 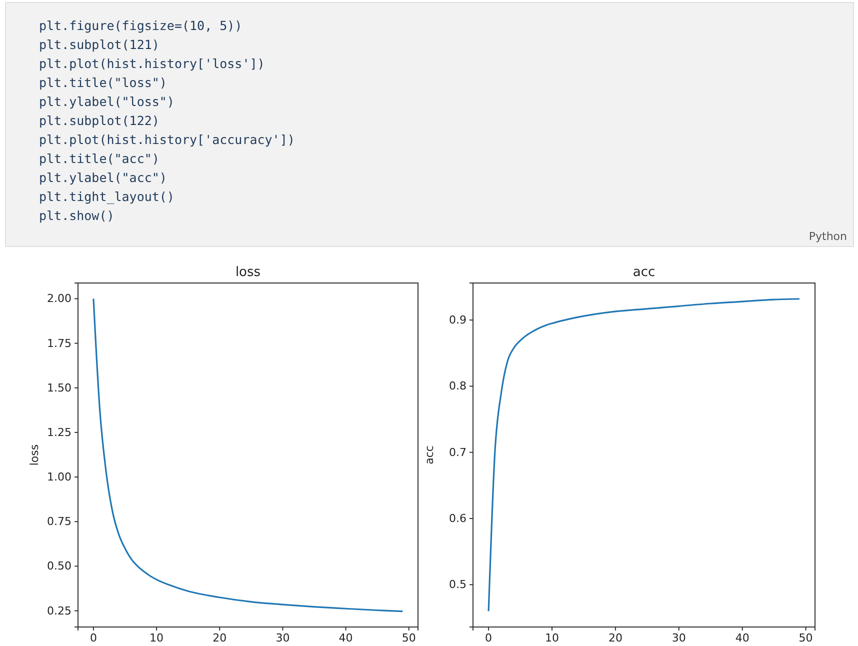 What do you see at coordinates (77, 216) in the screenshot?
I see `text: plt.show()` at bounding box center [77, 216].